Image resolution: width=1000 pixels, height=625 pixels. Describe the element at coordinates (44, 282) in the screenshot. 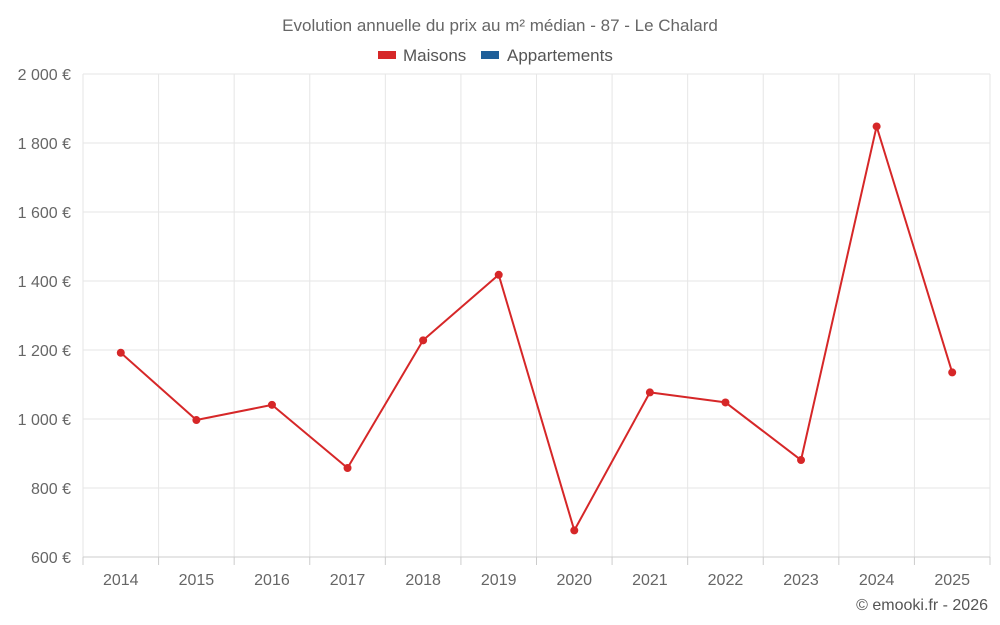

I see `y-tick-label: 1 400 €` at that location.